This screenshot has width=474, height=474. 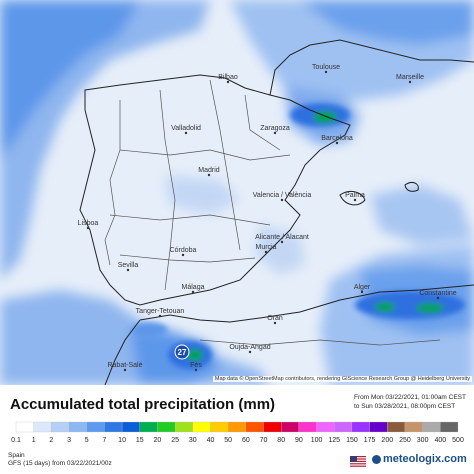 What do you see at coordinates (440, 440) in the screenshot?
I see `legend-label: 400` at bounding box center [440, 440].